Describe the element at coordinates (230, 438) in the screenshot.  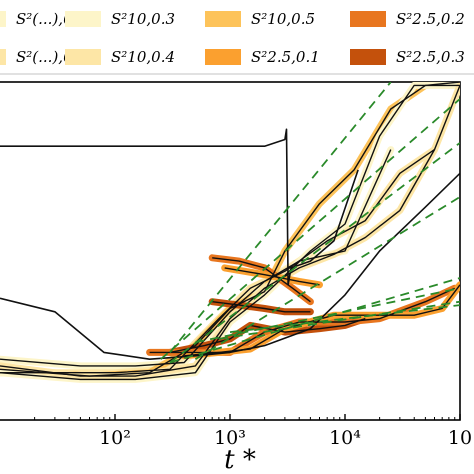
I see `x-tick-label-1: 10³` at that location.